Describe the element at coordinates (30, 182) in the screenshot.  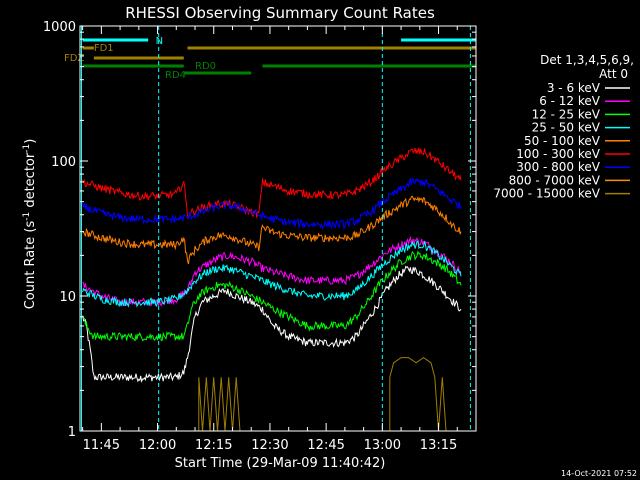
I see `y-axis-label-mid: detector` at that location.